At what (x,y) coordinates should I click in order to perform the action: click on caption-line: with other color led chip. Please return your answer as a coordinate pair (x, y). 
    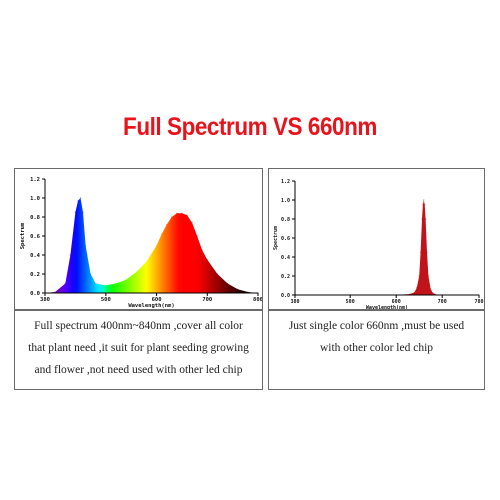
    Looking at the image, I should click on (376, 348).